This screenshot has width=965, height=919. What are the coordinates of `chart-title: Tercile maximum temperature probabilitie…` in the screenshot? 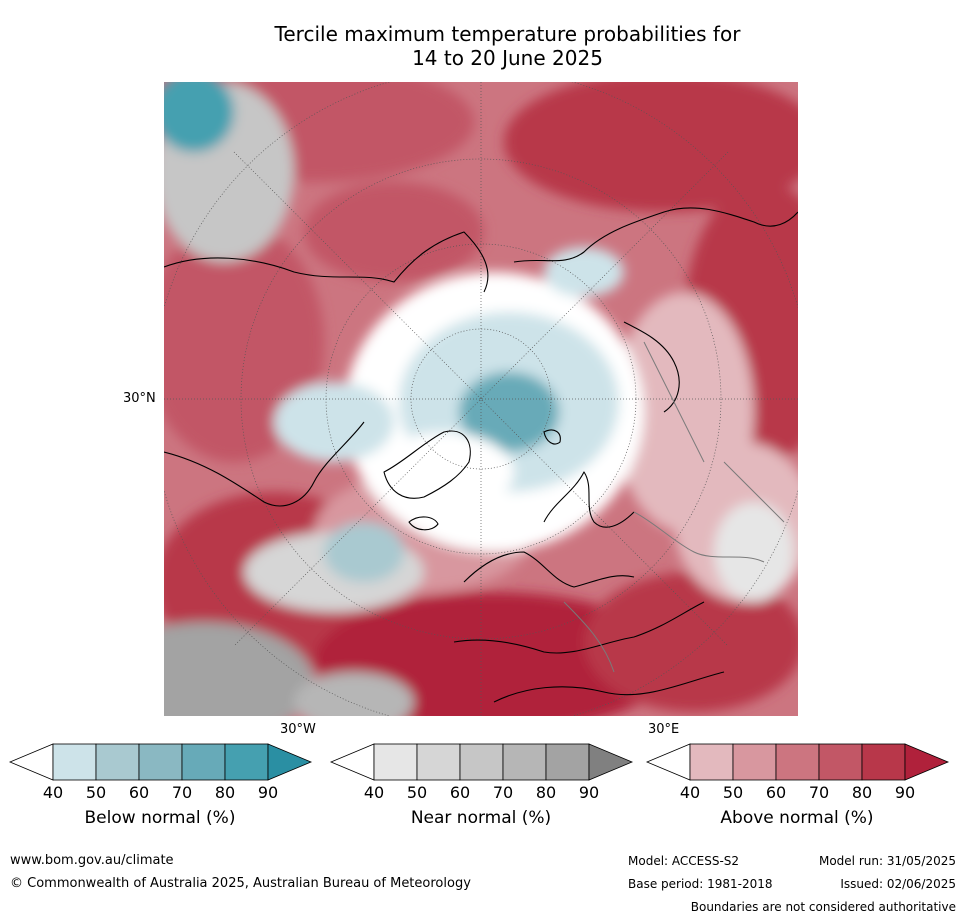 It's located at (507, 46).